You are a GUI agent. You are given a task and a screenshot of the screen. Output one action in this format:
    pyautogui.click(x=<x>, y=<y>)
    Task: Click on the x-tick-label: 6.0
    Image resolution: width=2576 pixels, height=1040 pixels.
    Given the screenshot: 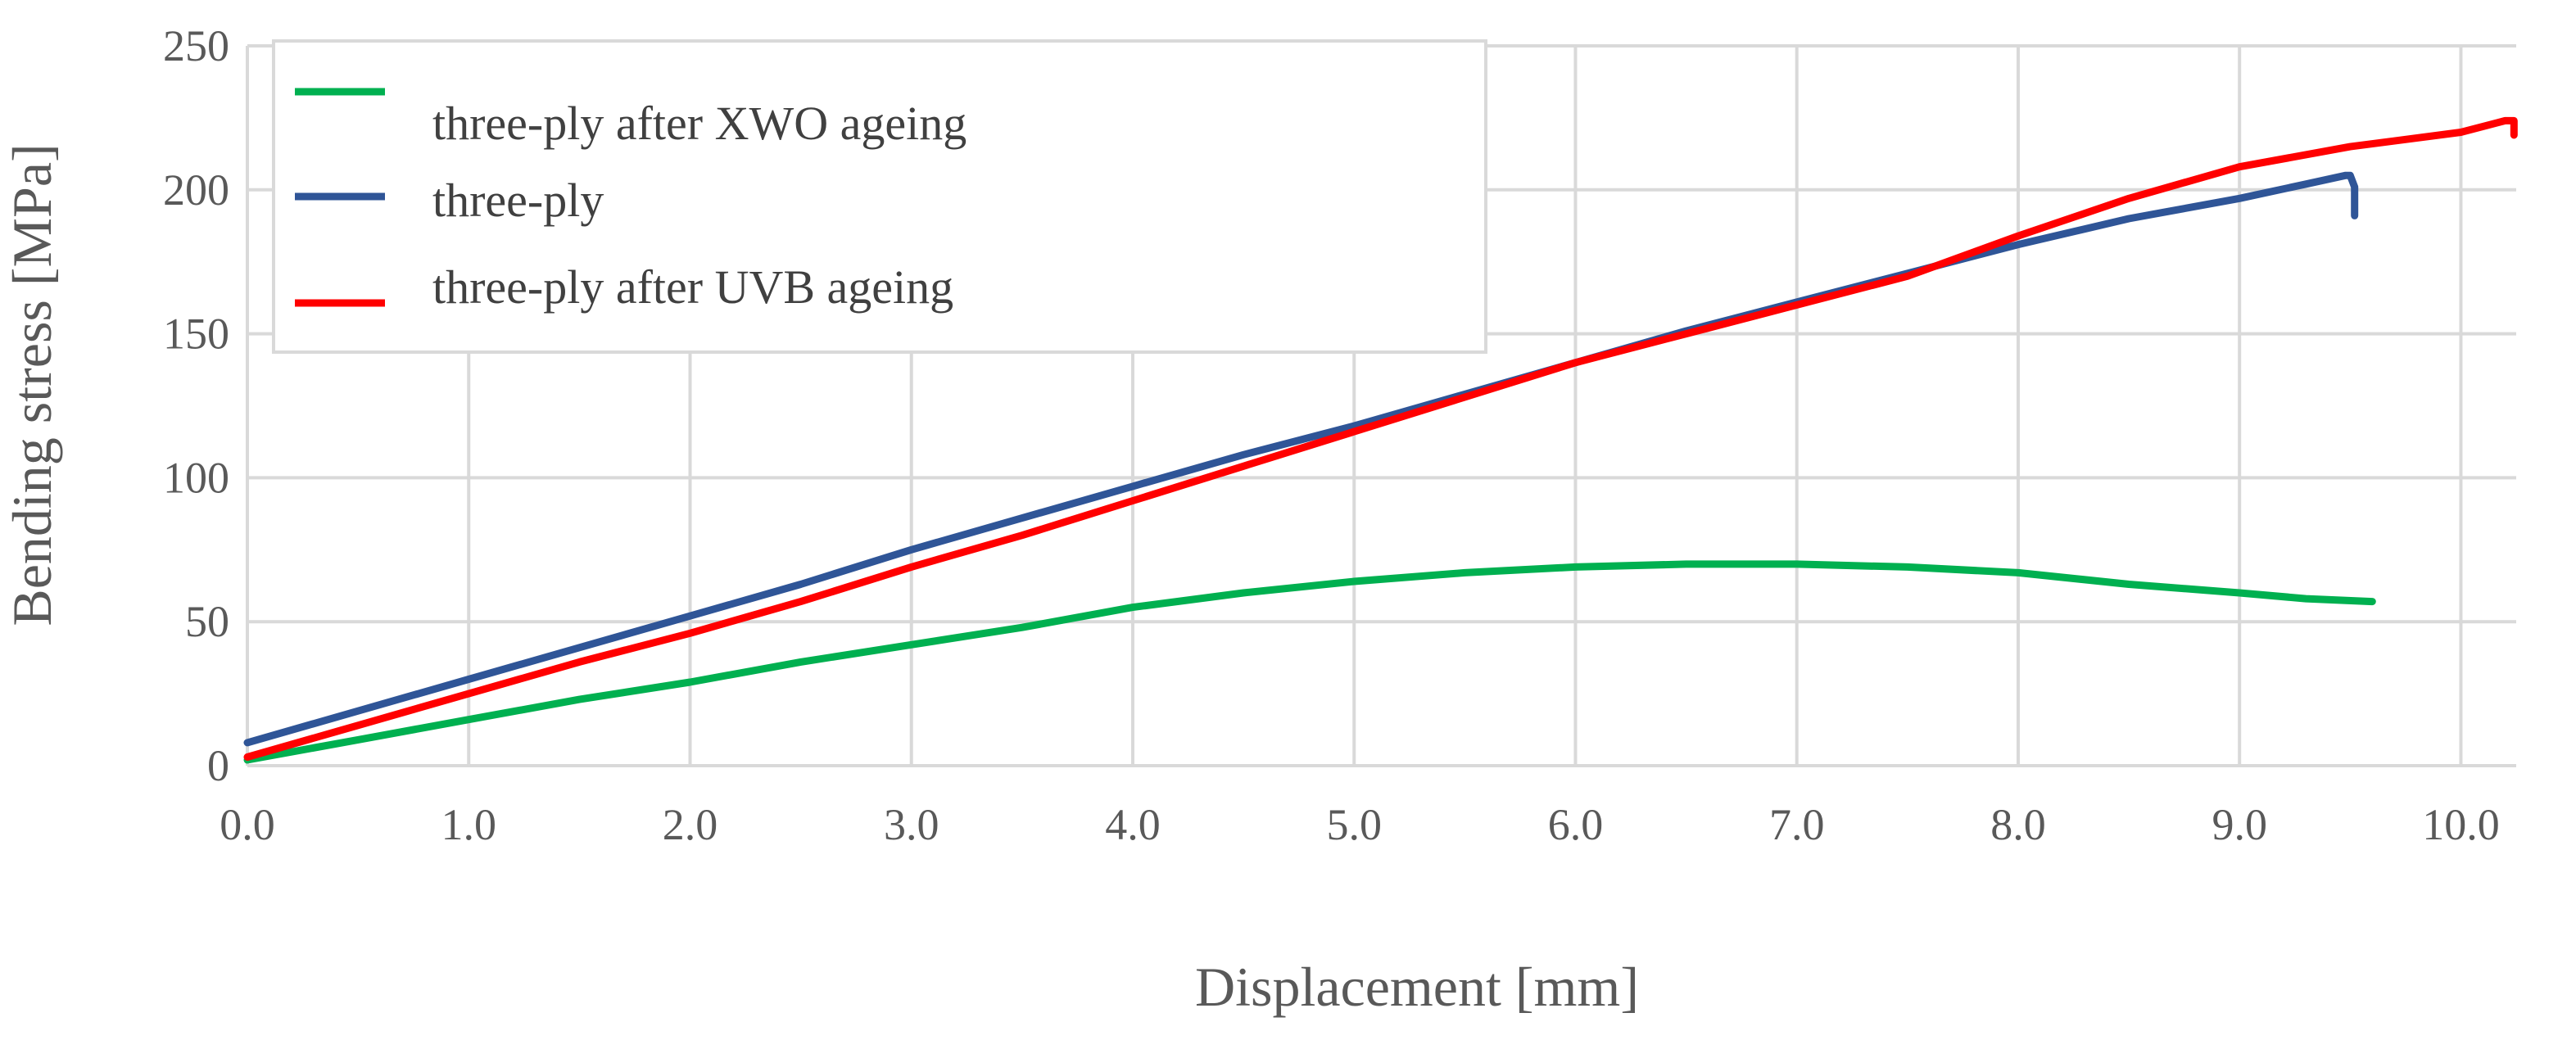 What is the action you would take?
    pyautogui.click(x=1576, y=824)
    